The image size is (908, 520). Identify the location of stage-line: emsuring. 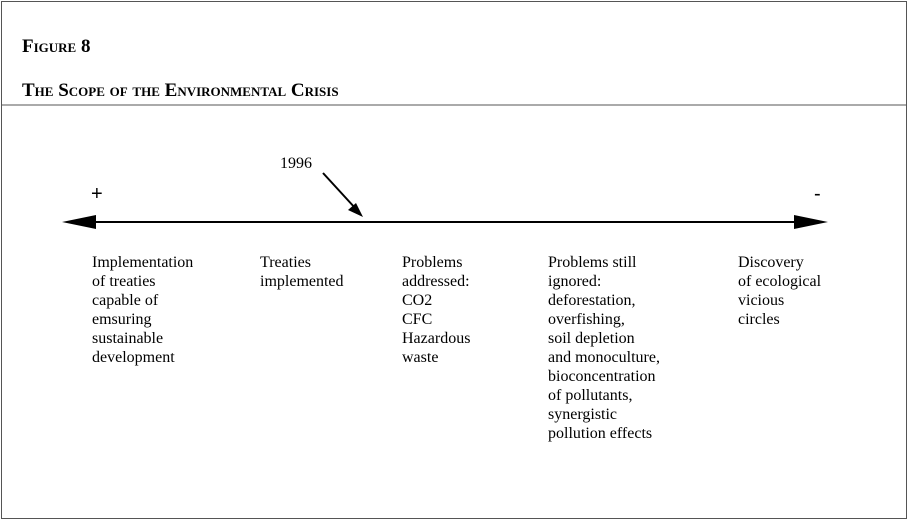
(122, 319).